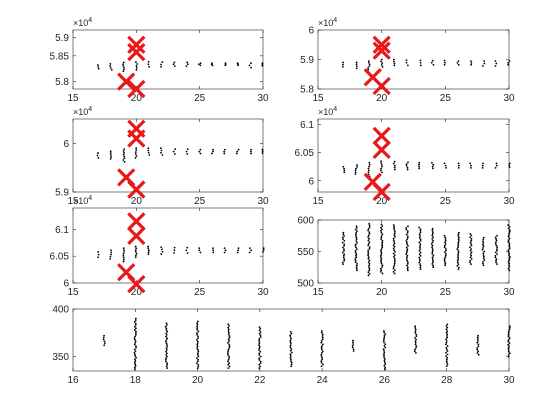 Image resolution: width=560 pixels, height=420 pixels. What do you see at coordinates (307, 125) in the screenshot?
I see `y-tick-label: 6.1` at bounding box center [307, 125].